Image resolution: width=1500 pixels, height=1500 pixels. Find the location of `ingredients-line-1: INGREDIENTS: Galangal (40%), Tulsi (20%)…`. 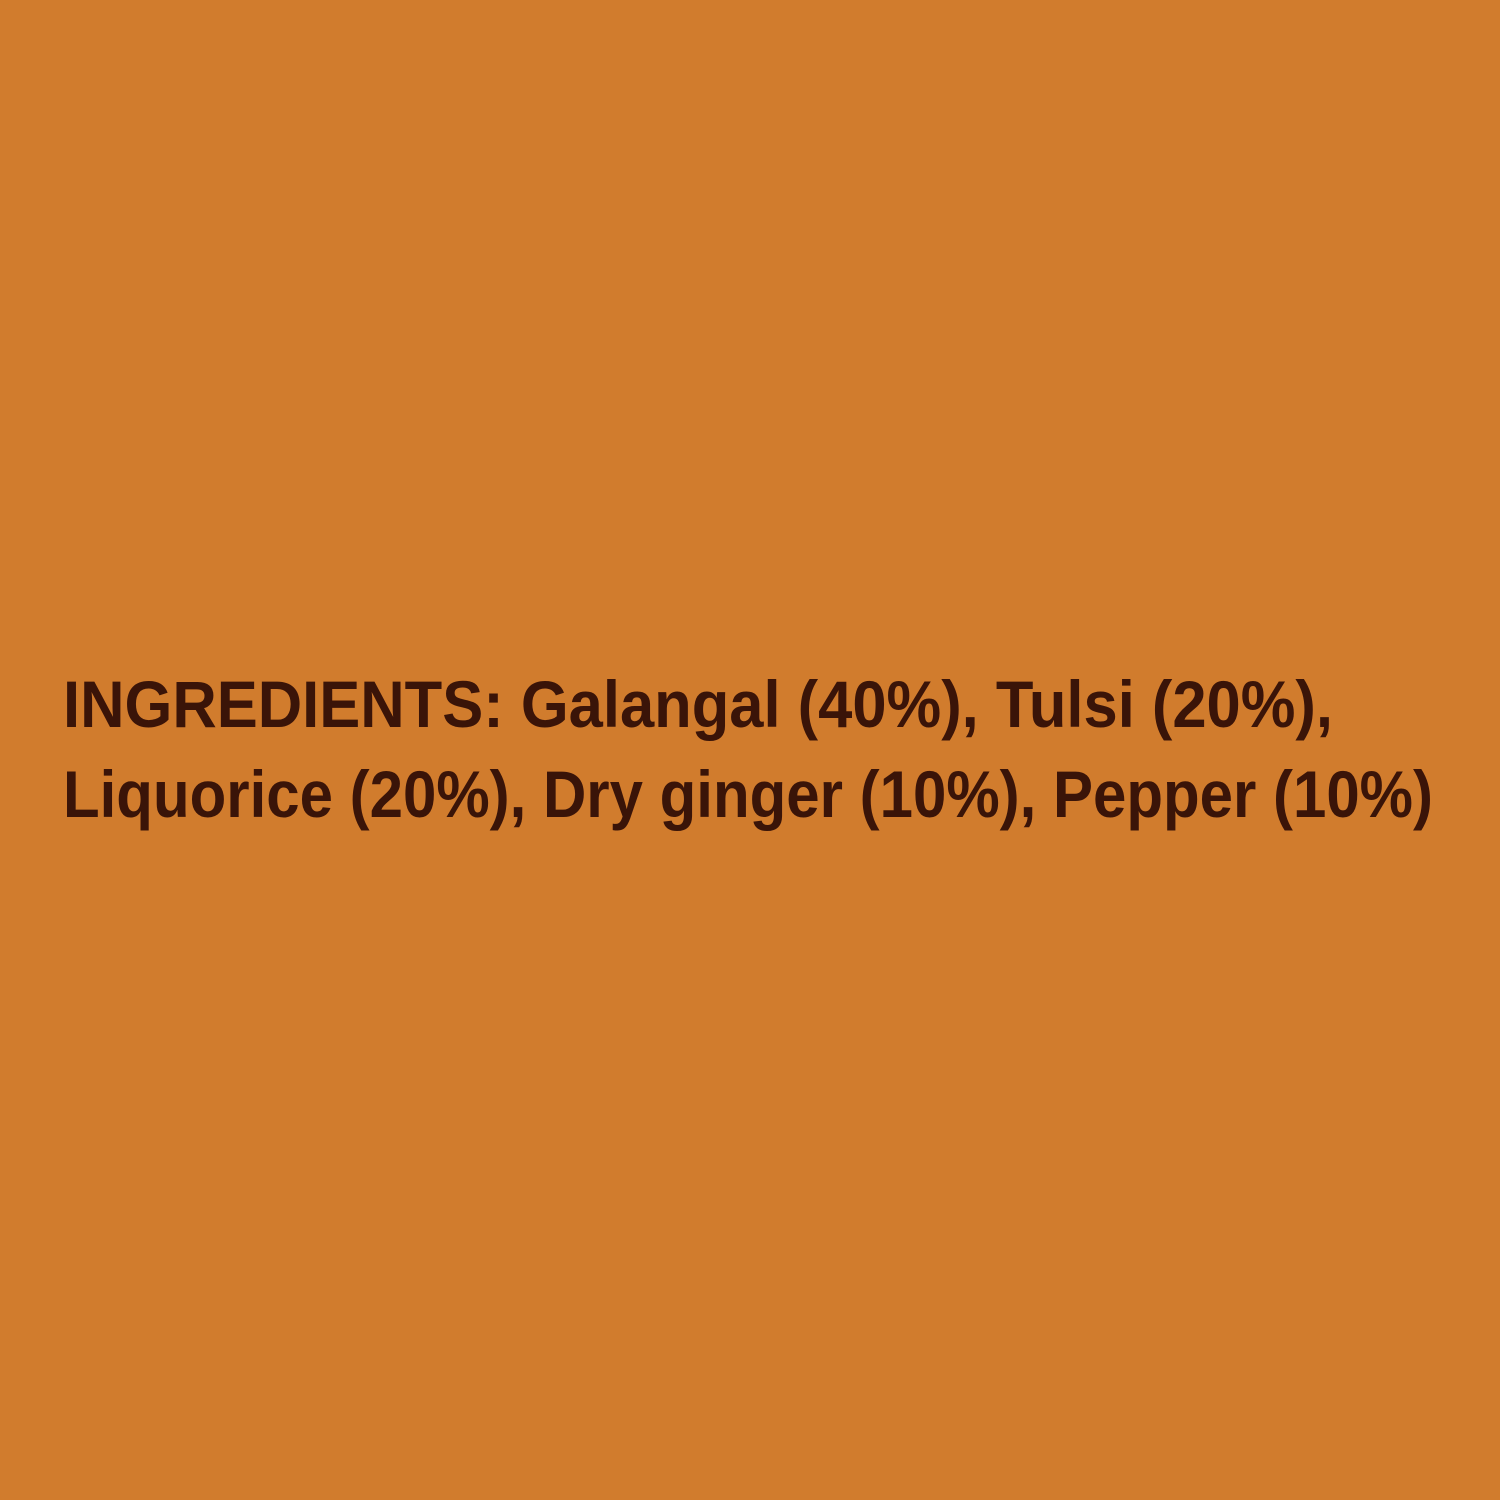

ingredients-line-1: INGREDIENTS: Galangal (40%), Tulsi (20%)… is located at coordinates (698, 704).